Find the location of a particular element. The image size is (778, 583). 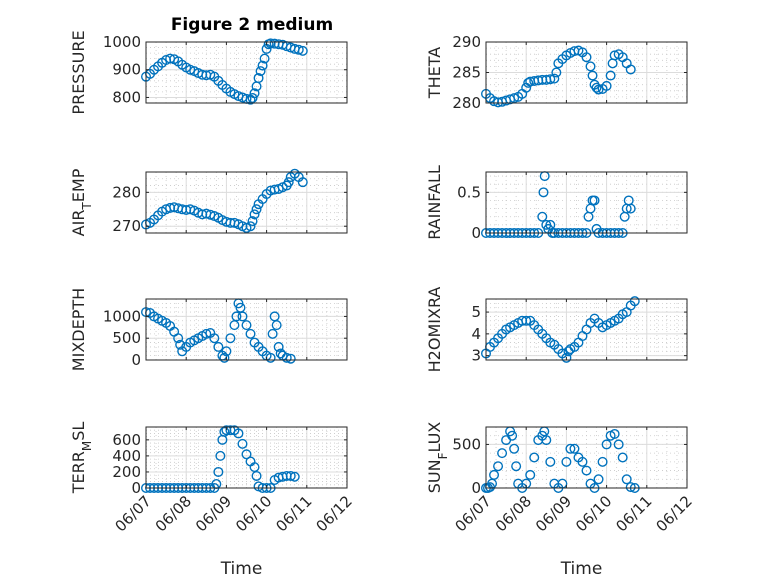

y-tick-label: 285 is located at coordinates (466, 73).